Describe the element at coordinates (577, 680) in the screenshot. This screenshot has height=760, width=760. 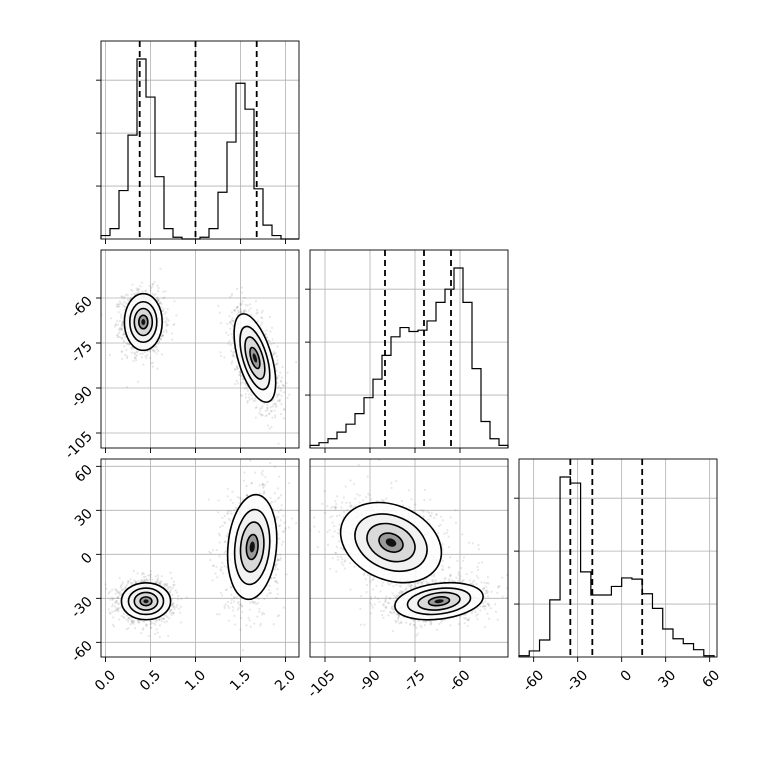
I see `x-tick-label-2: -30` at that location.